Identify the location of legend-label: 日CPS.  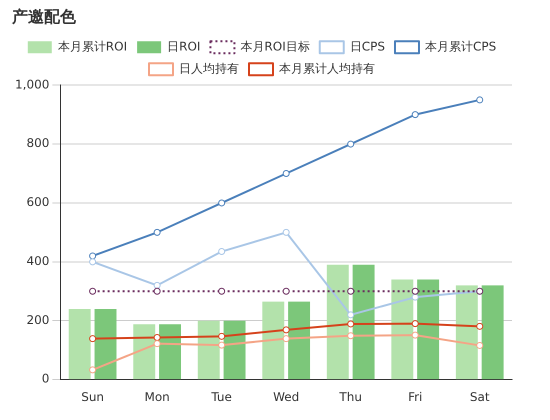
(367, 46).